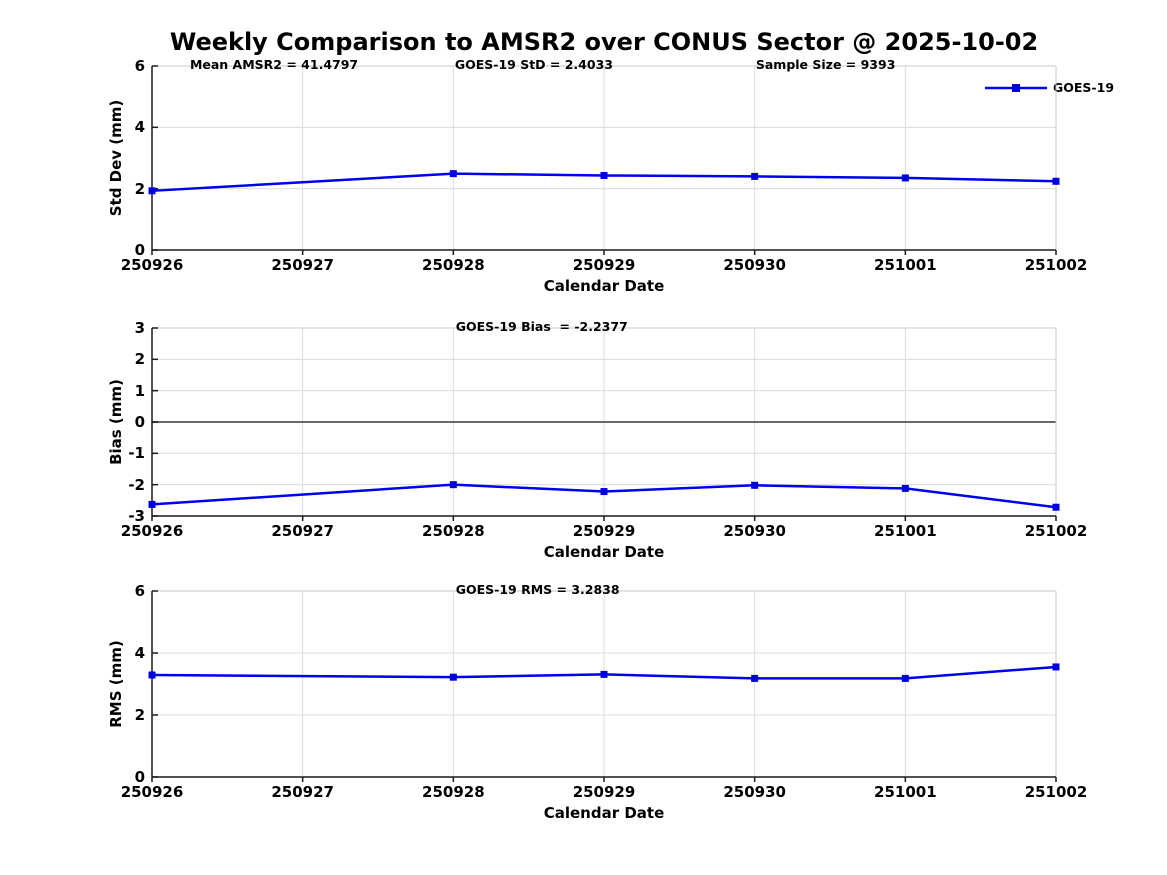 Image resolution: width=1167 pixels, height=875 pixels. I want to click on annotation-goes19-rms: GOES-19 RMS = 3.2838, so click(537, 589).